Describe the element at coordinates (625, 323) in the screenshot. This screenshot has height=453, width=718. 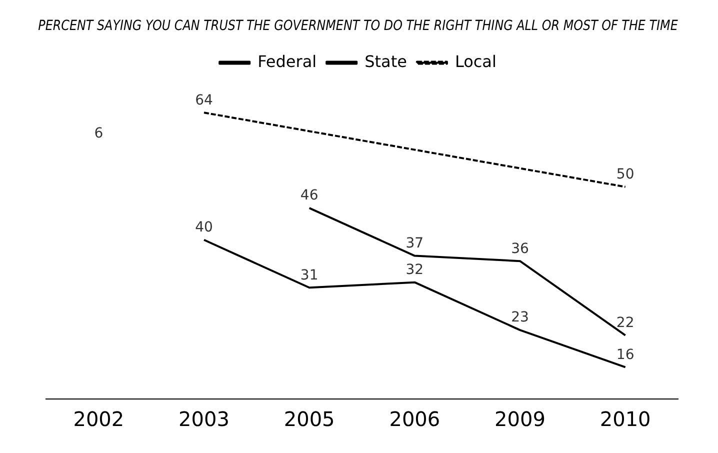
I see `data-label: 22` at that location.